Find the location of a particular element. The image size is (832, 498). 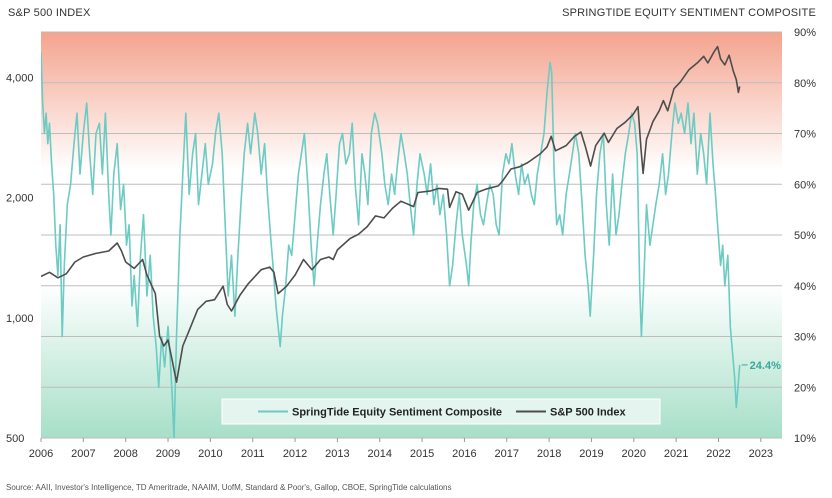

right-tick-label: 70% is located at coordinates (805, 135).